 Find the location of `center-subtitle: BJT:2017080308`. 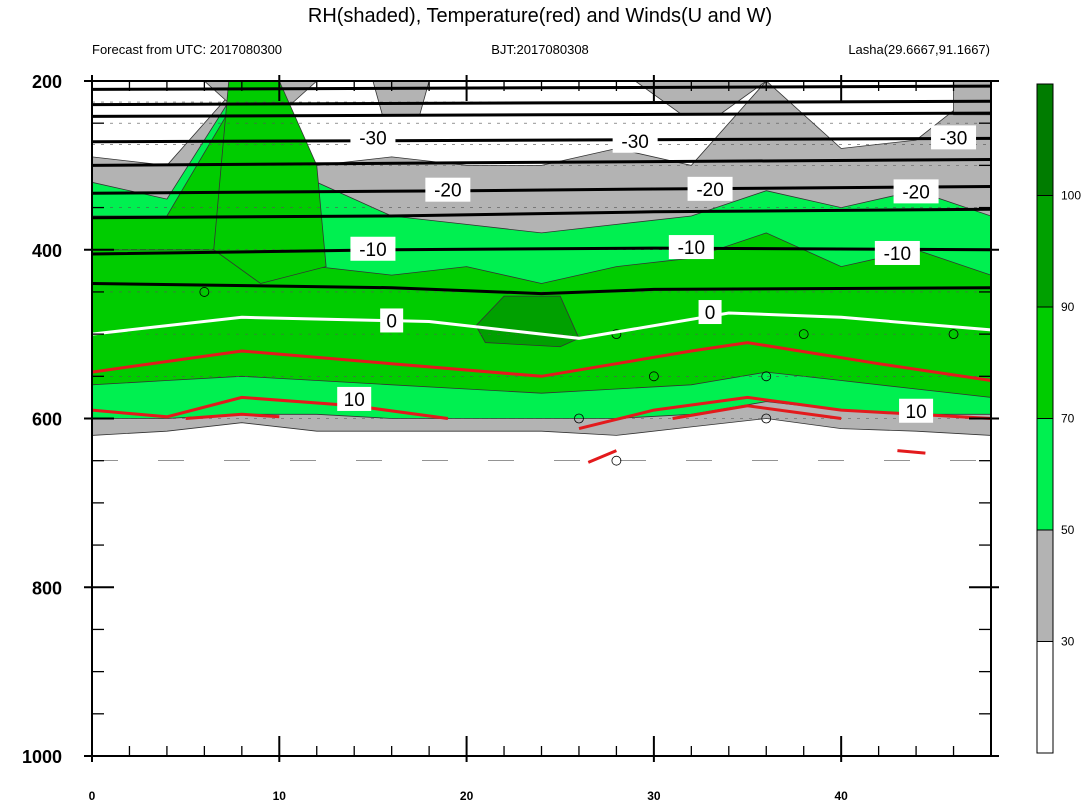

center-subtitle: BJT:2017080308 is located at coordinates (540, 49).